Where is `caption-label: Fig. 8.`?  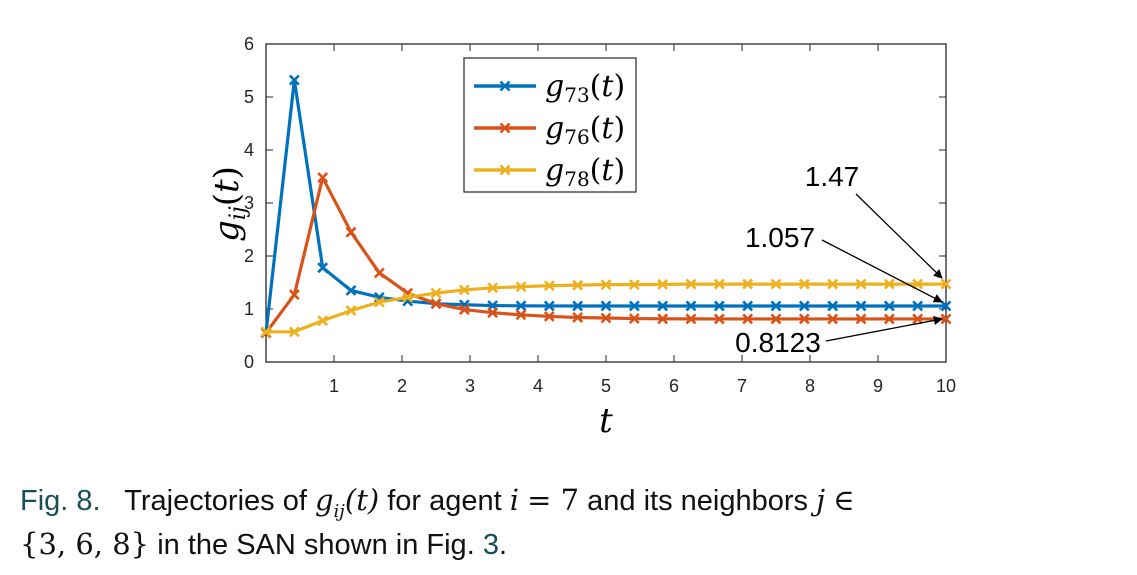 caption-label: Fig. 8. is located at coordinates (60, 501).